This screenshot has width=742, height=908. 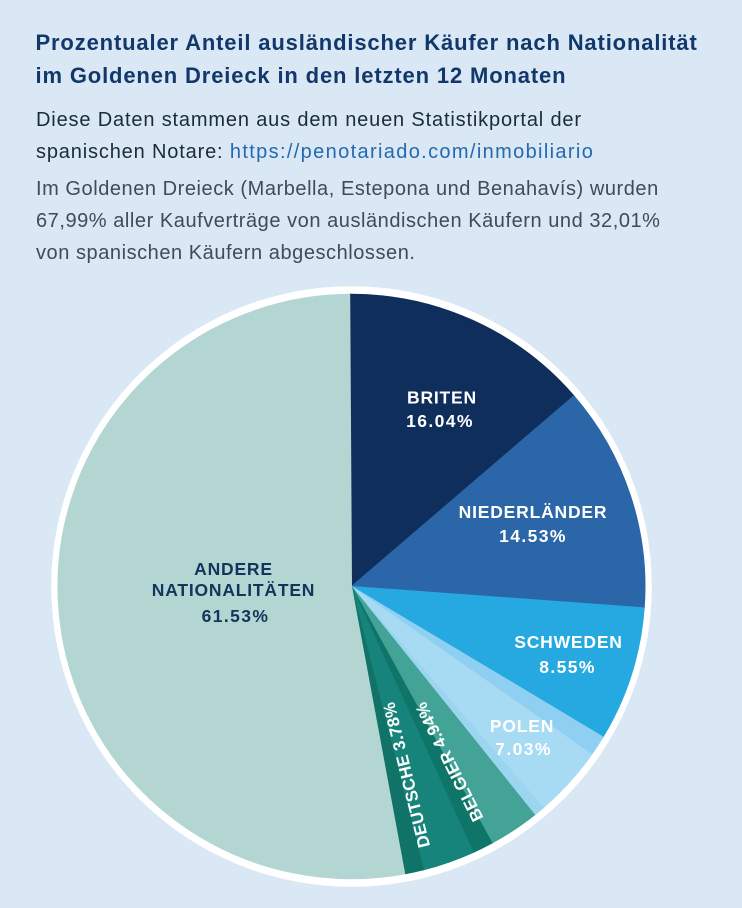 What do you see at coordinates (236, 616) in the screenshot?
I see `svg-text: 61.53%` at bounding box center [236, 616].